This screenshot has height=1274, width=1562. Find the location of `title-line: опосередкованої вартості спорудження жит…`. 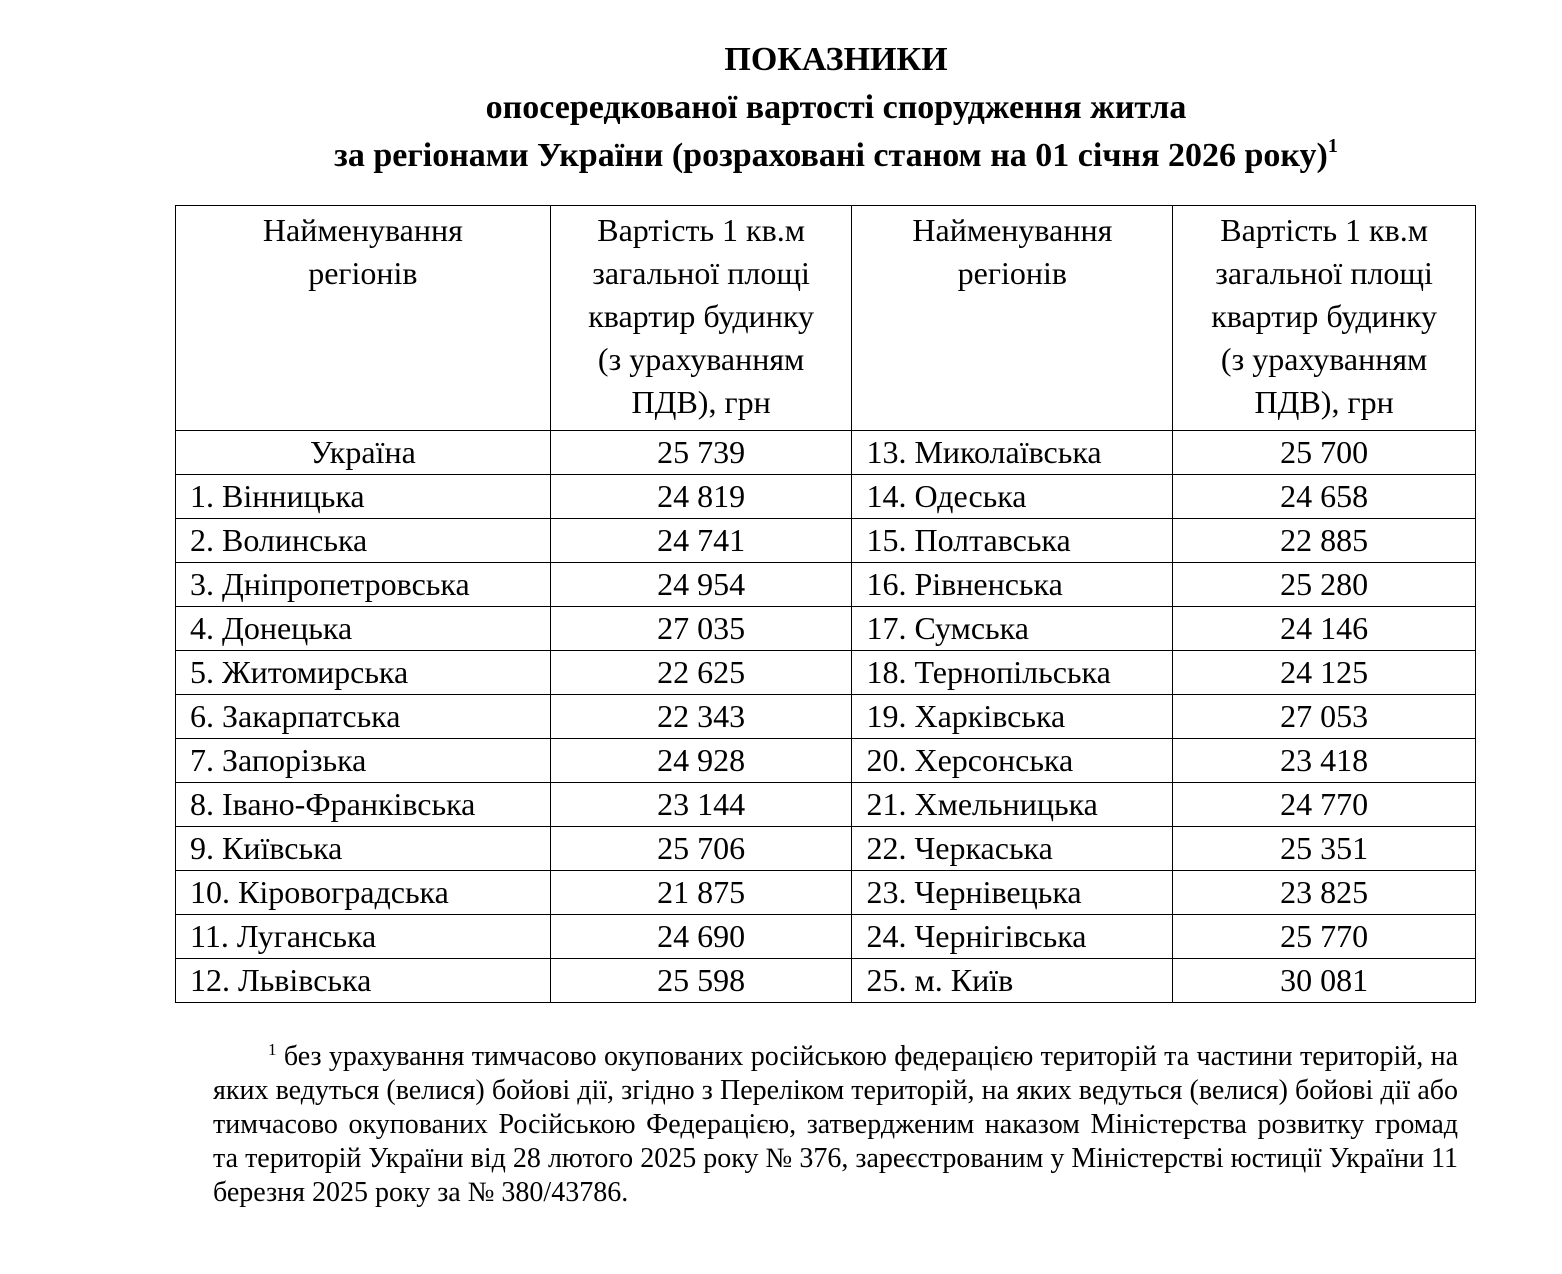

title-line: опосередкованої вартості спорудження жит… is located at coordinates (836, 107).